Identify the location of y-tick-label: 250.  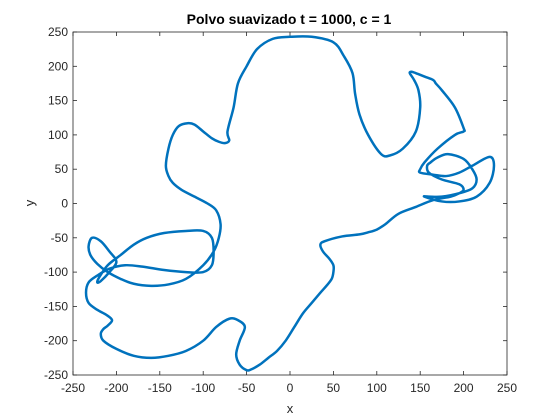
(58, 32).